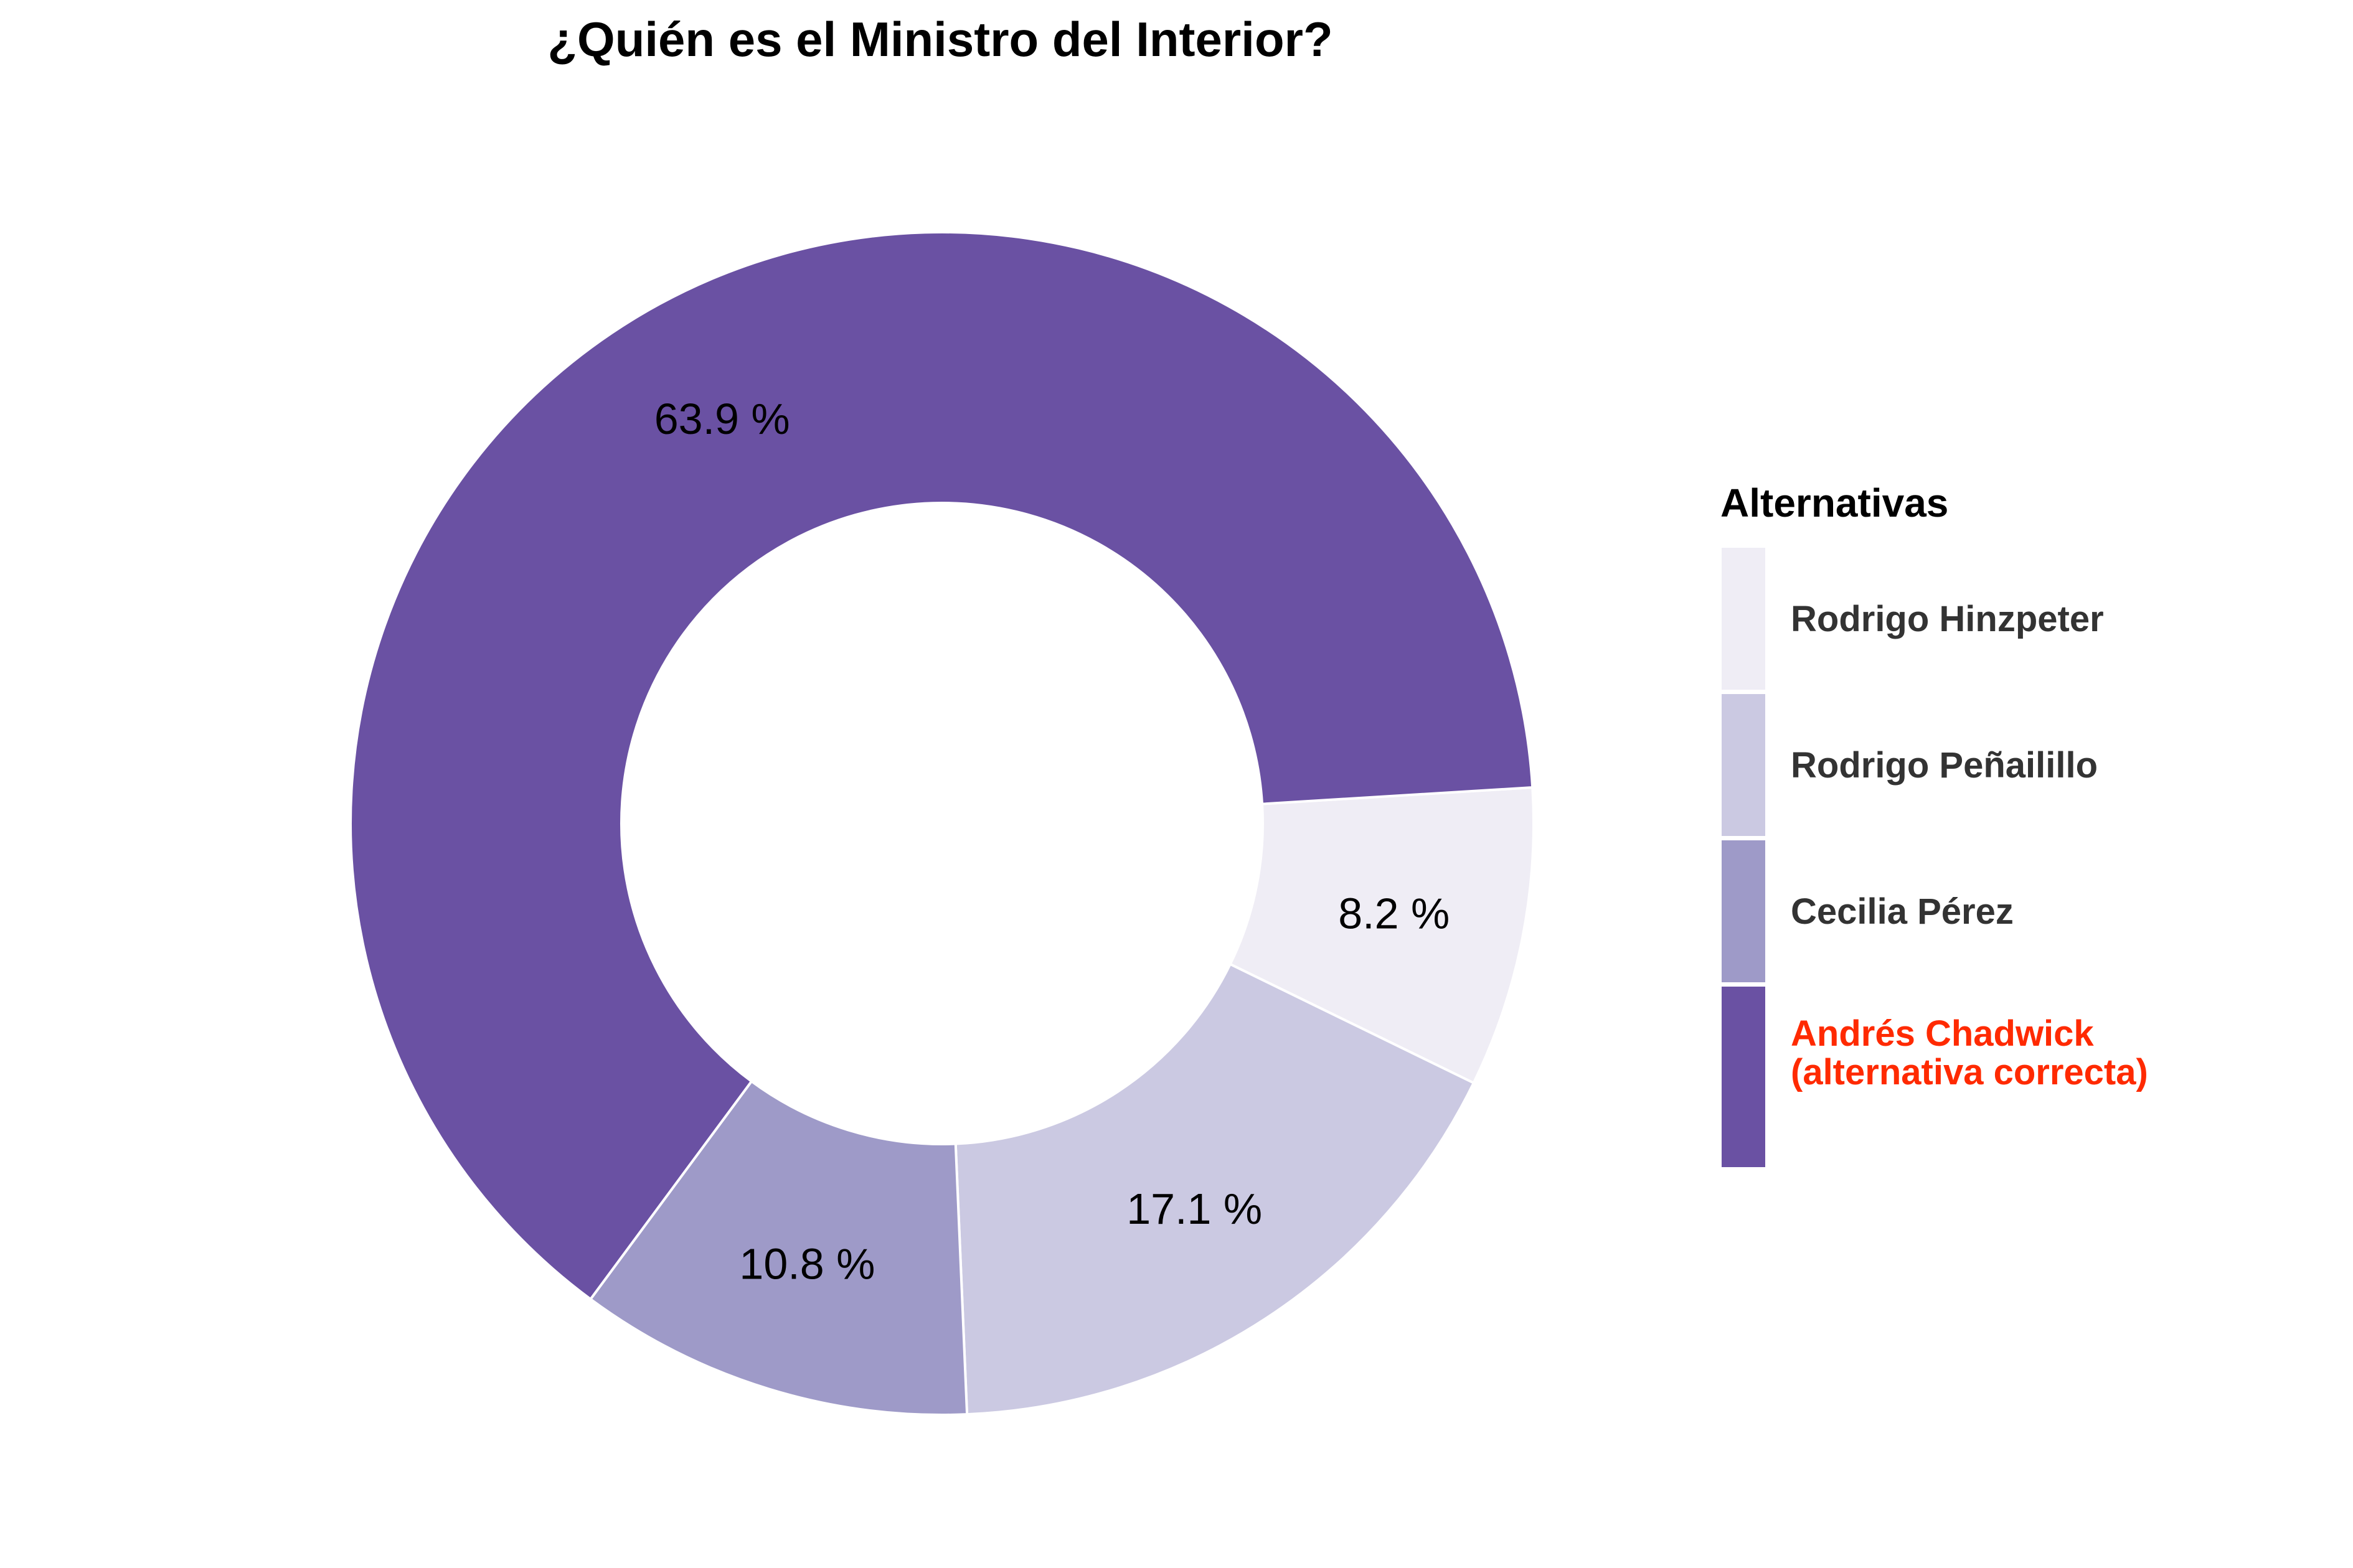 This screenshot has width=2353, height=1568. What do you see at coordinates (939, 39) in the screenshot?
I see `chart-title: ¿Quién es el Ministro del Interior?` at bounding box center [939, 39].